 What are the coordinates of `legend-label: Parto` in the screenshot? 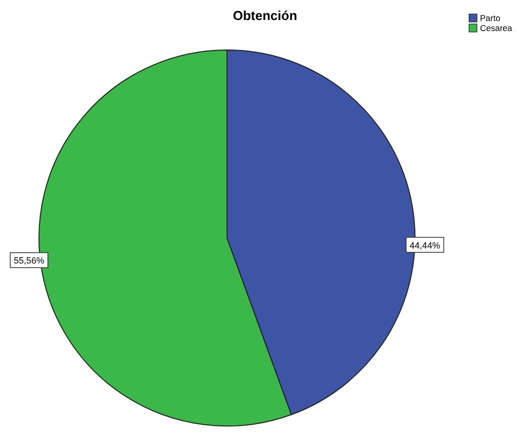 It's located at (490, 18).